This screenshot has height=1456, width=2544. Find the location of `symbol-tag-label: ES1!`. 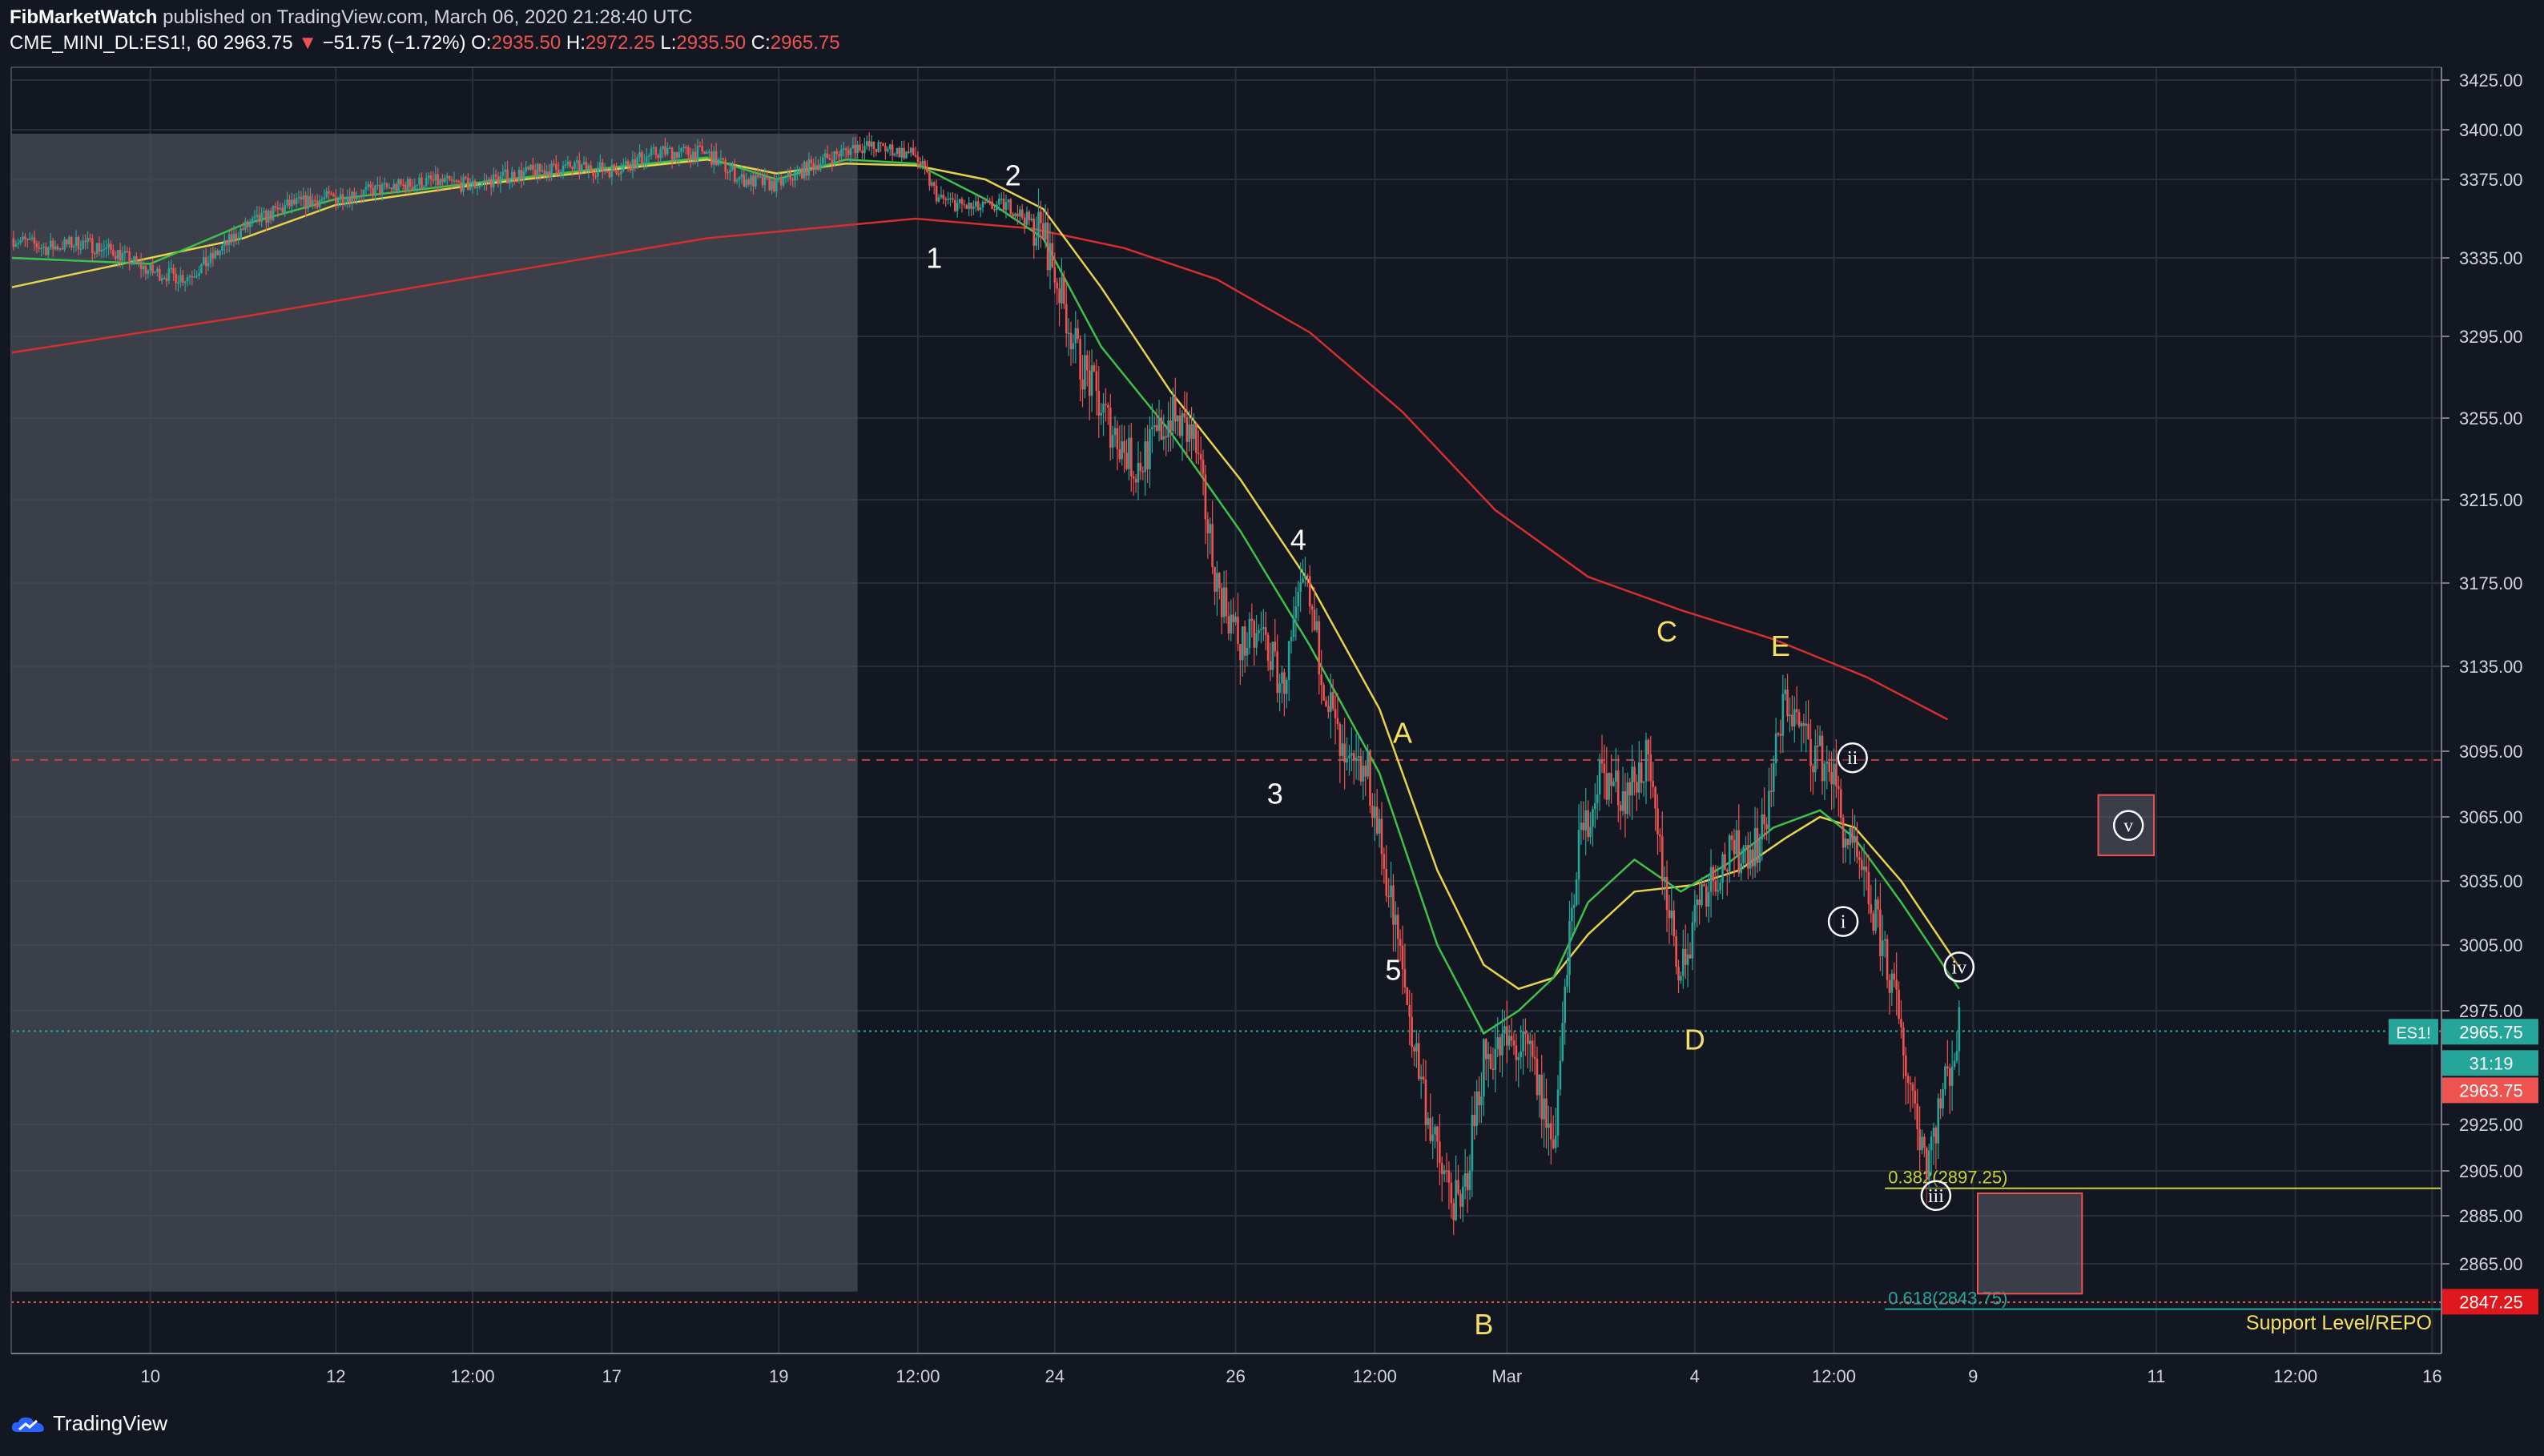

symbol-tag-label: ES1! is located at coordinates (2413, 1033).